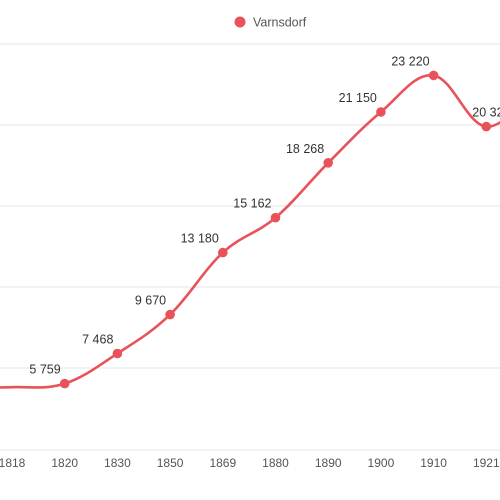 This screenshot has width=500, height=500. I want to click on legend-marker-varnsdorf, so click(240, 22).